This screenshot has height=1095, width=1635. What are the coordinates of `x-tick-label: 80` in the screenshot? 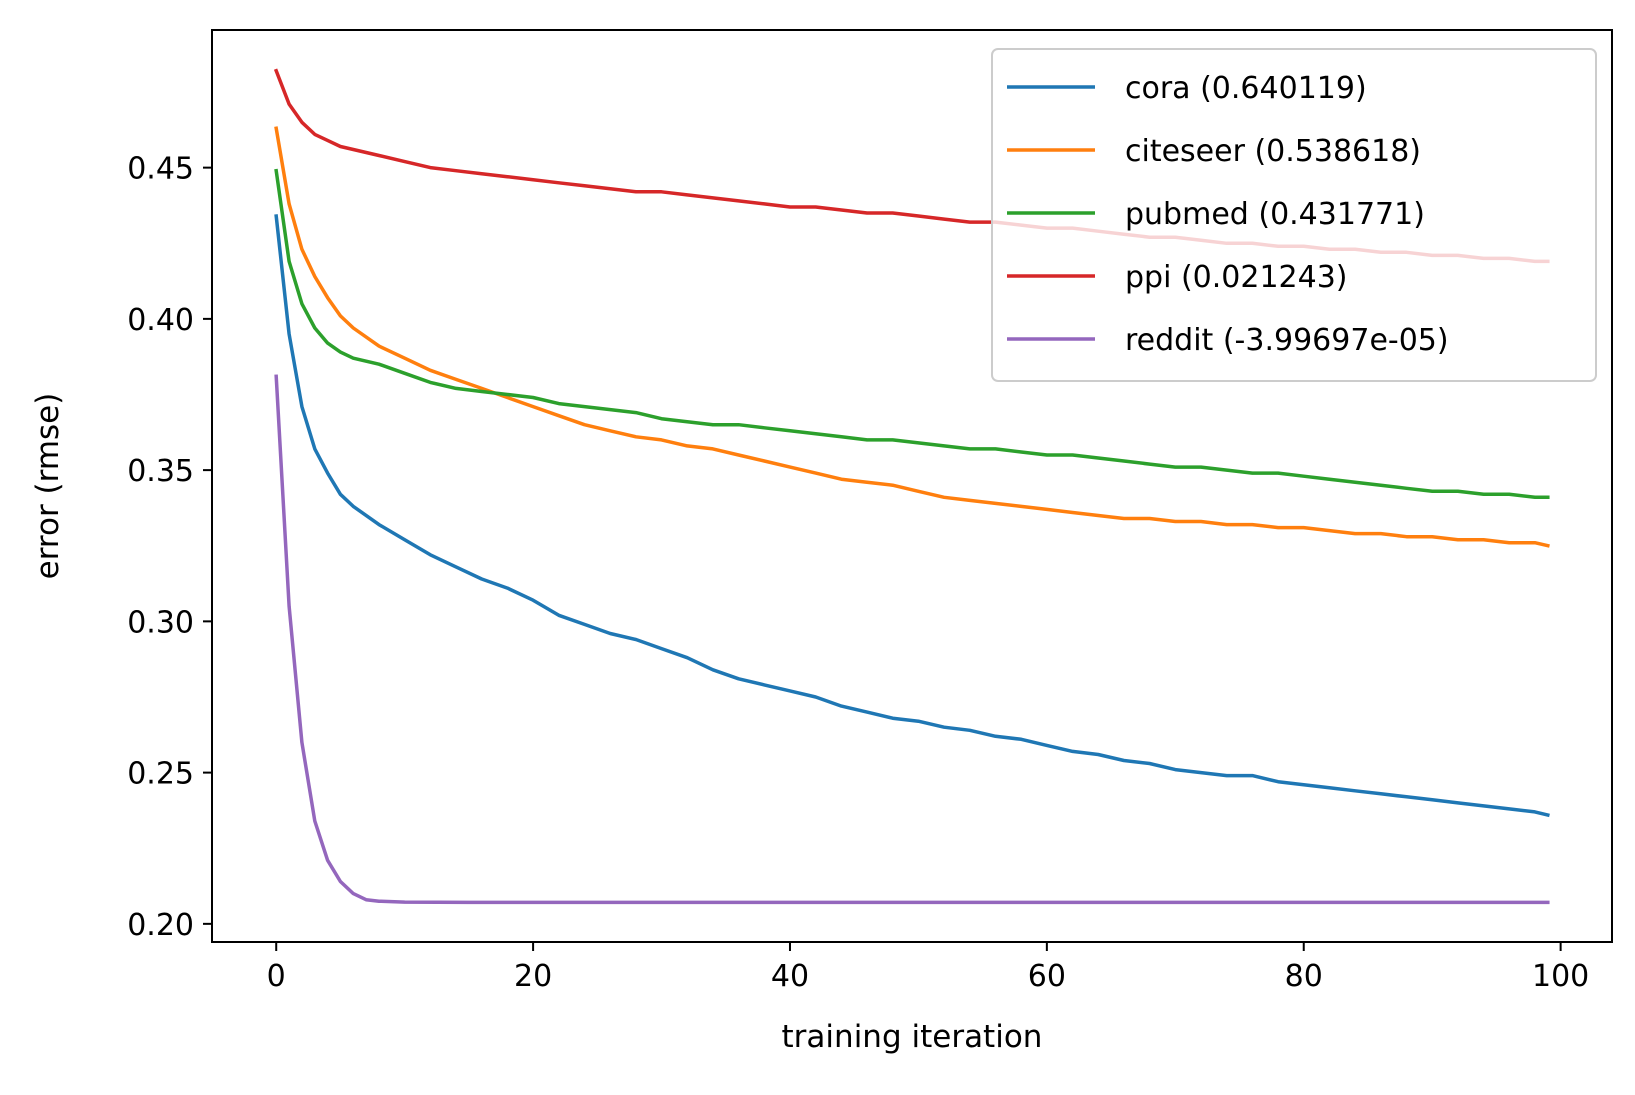 It's located at (1304, 976).